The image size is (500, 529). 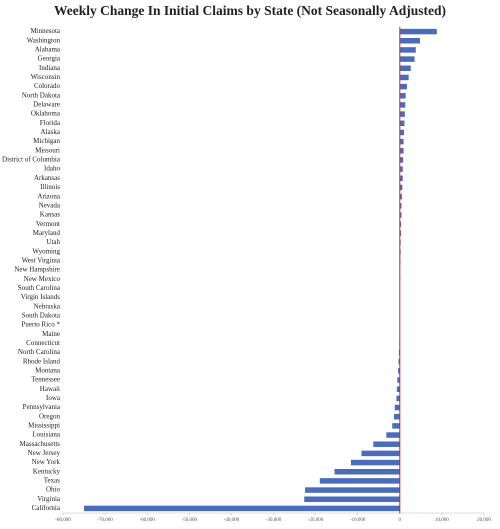 I want to click on y-tick-label: Tennessee, so click(x=45, y=380).